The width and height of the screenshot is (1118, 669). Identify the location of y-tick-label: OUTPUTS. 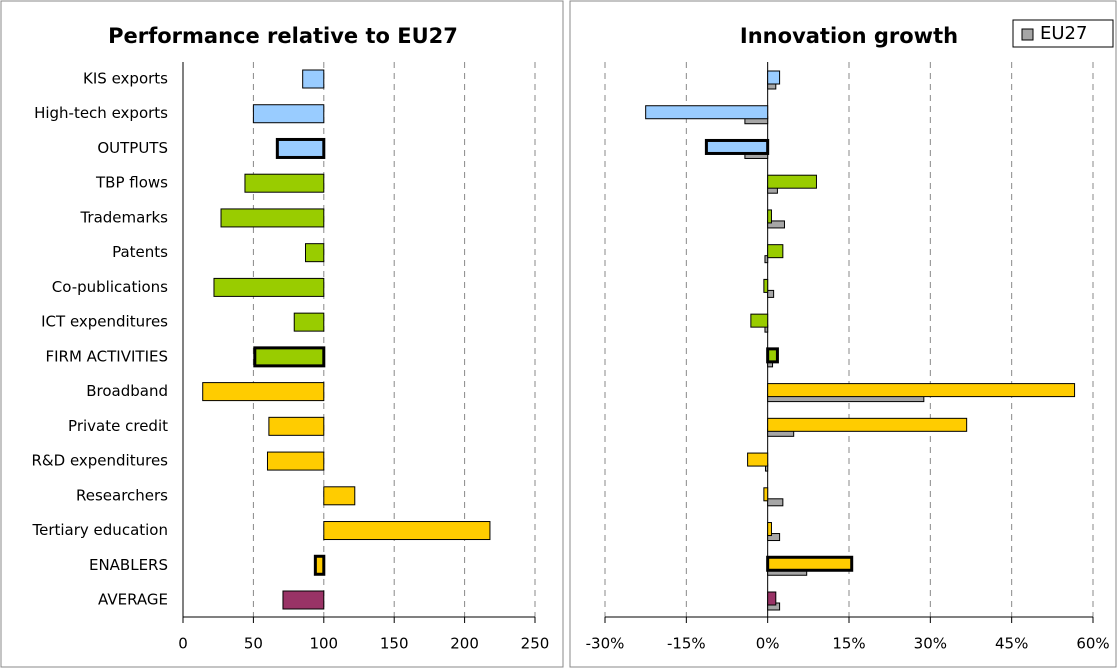
(132, 148).